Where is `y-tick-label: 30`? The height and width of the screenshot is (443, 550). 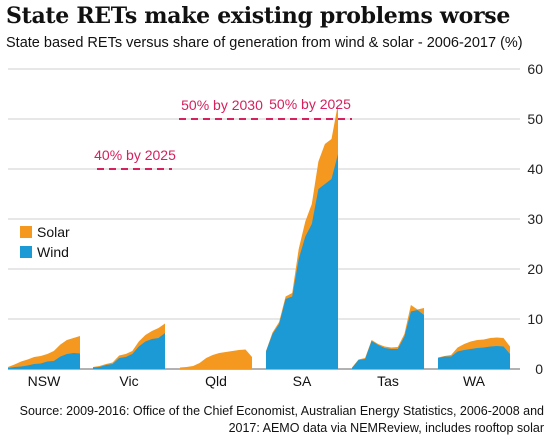
y-tick-label: 30 is located at coordinates (535, 219).